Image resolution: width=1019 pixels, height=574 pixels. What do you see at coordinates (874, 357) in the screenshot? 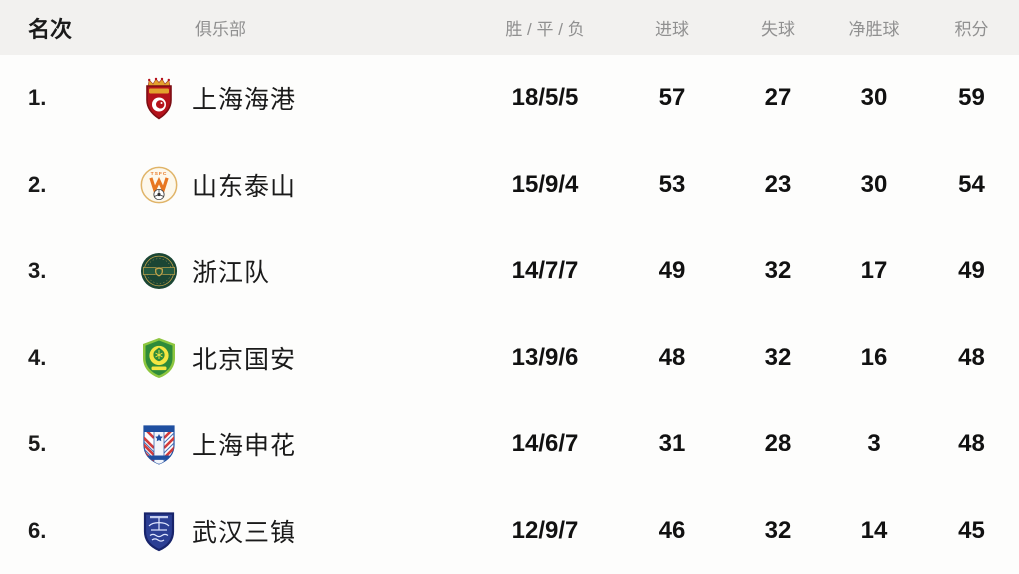
I see `goal-diff-value: 16` at bounding box center [874, 357].